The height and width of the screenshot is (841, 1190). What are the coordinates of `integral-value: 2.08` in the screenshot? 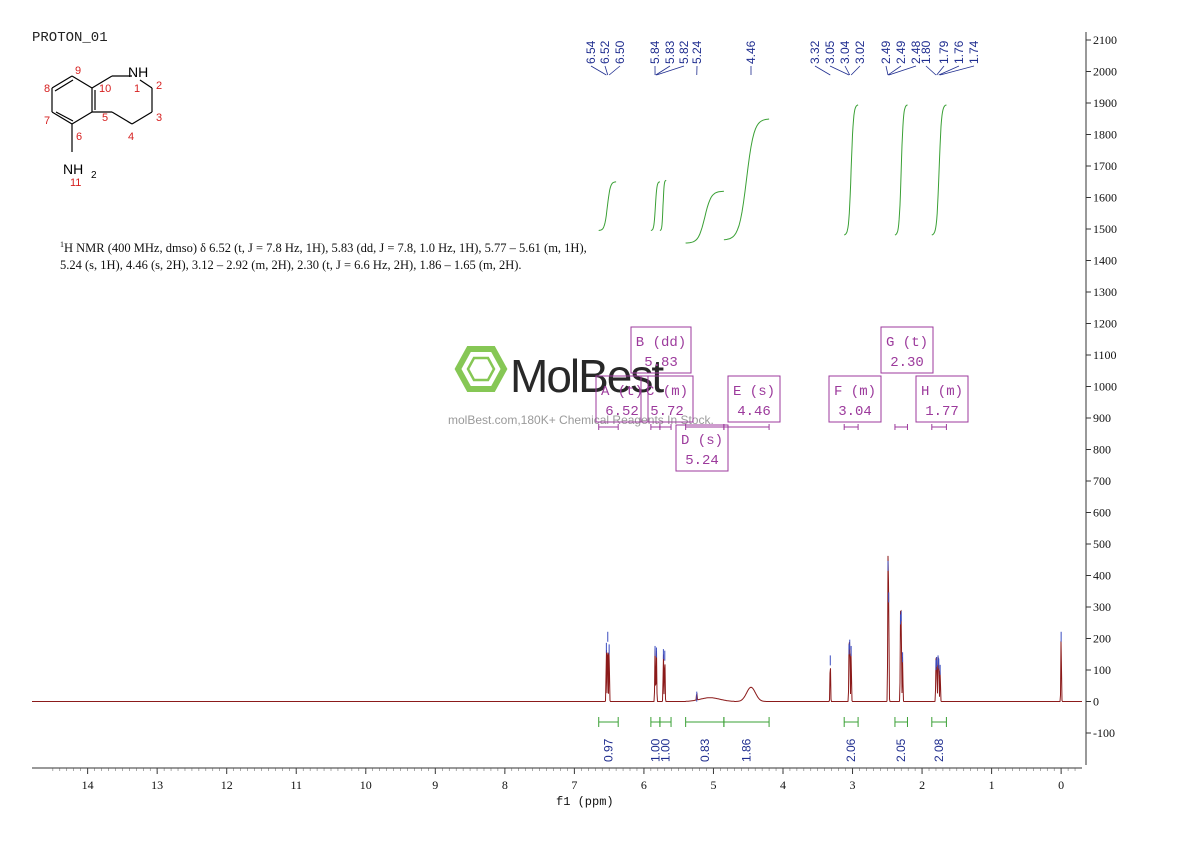 It's located at (939, 750).